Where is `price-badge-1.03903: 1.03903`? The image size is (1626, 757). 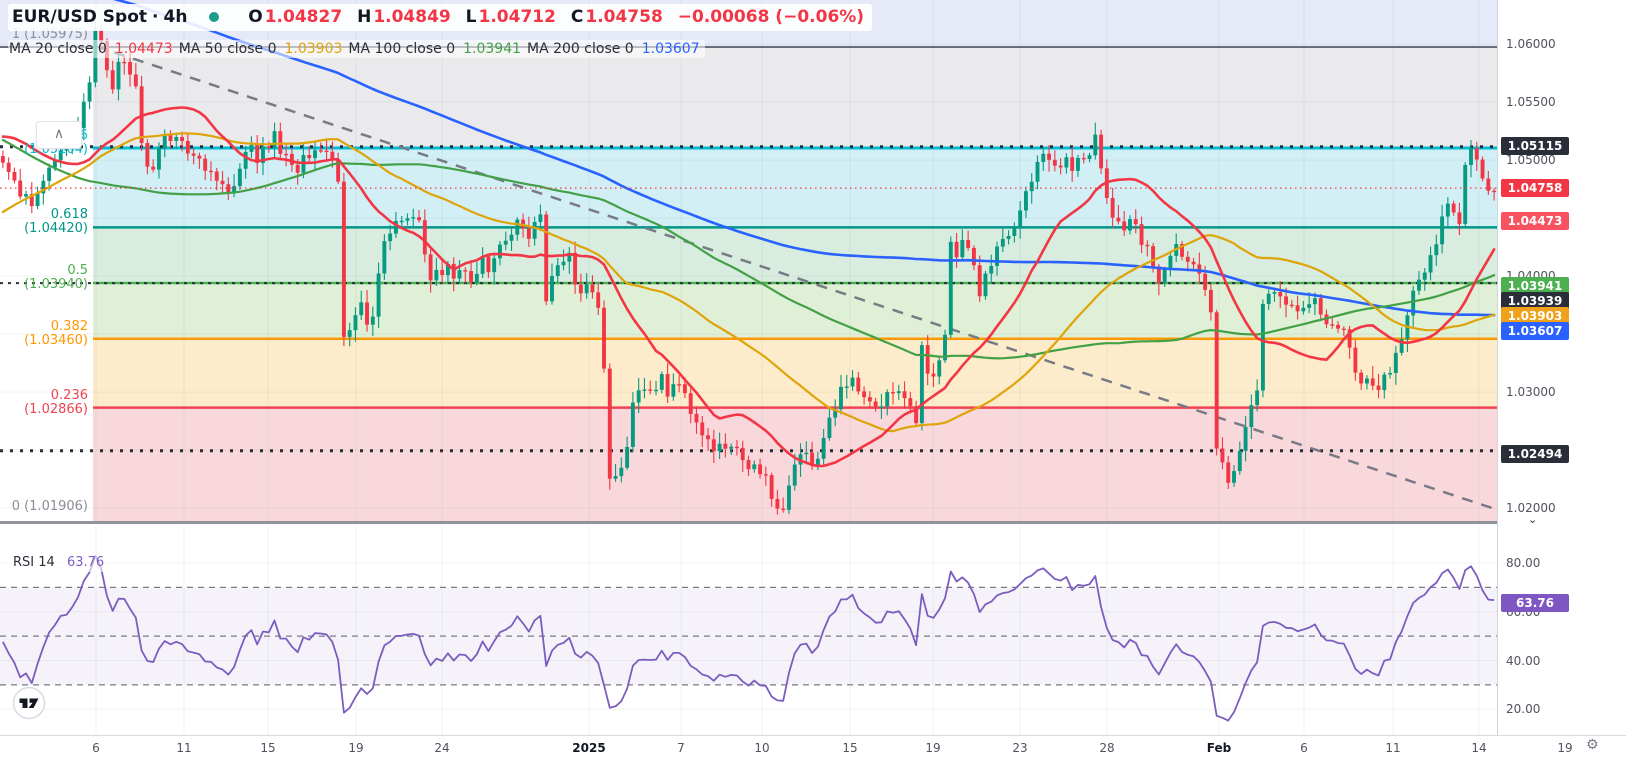
price-badge-1.03903: 1.03903 is located at coordinates (1535, 316).